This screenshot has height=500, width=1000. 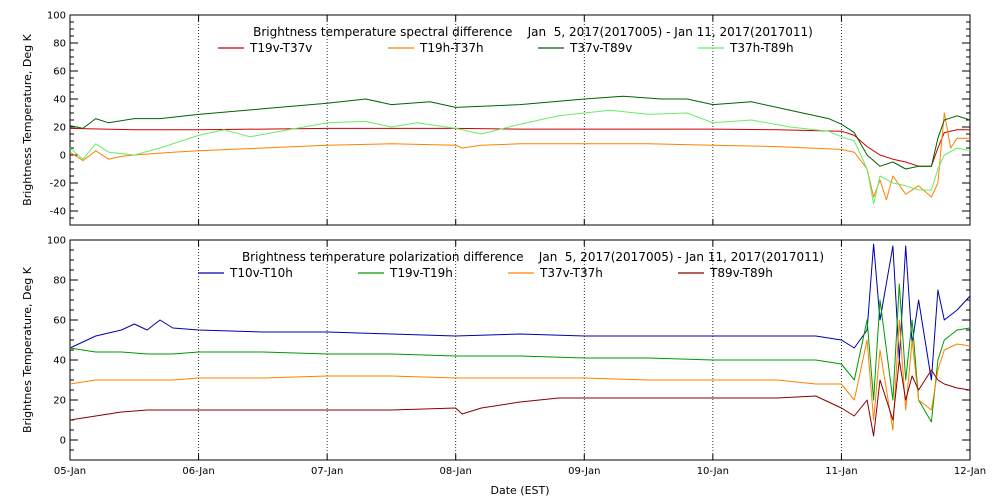 I want to click on polarization-x-tick-label: 05-Jan, so click(x=70, y=471).